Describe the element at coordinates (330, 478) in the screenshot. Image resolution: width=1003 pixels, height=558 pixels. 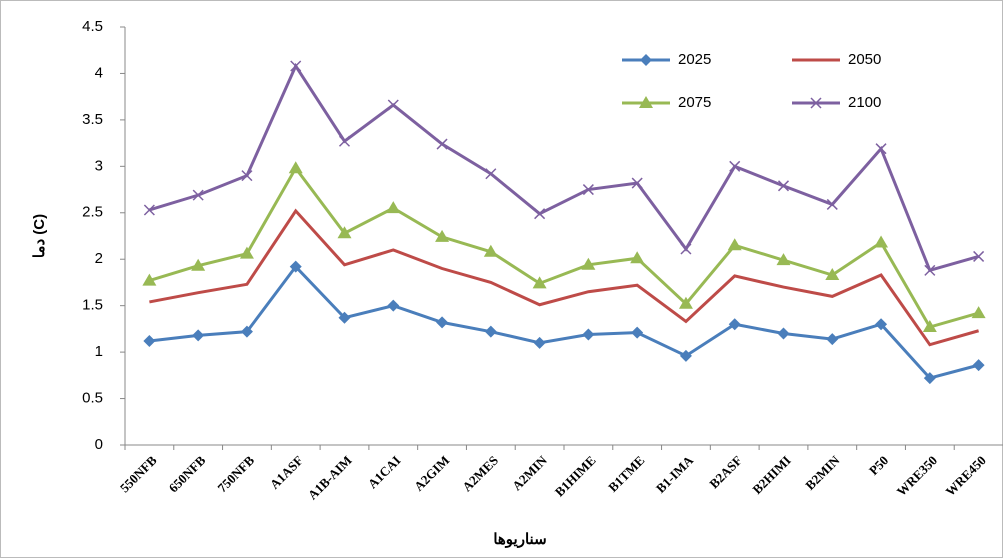
I see `x-tick-label: A1B-AIM` at that location.